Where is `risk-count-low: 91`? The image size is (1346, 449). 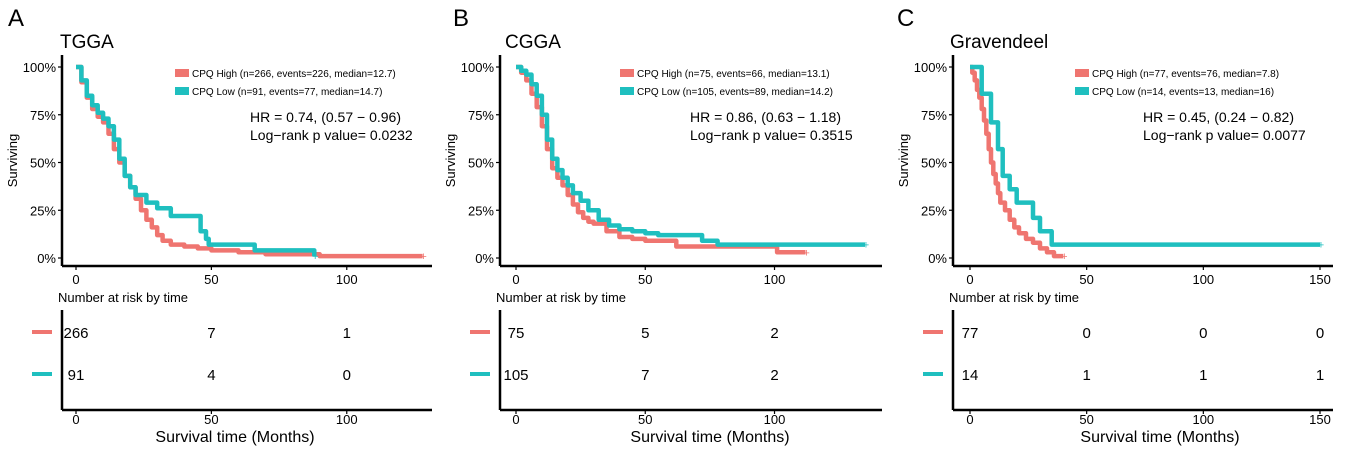 risk-count-low: 91 is located at coordinates (76, 375).